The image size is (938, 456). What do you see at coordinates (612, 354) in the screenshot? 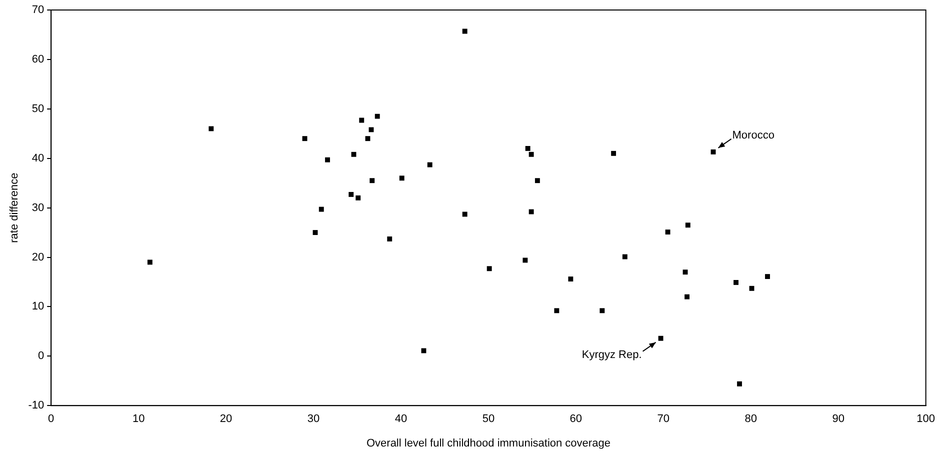
I see `annotation: Kyrgyz Rep.` at bounding box center [612, 354].